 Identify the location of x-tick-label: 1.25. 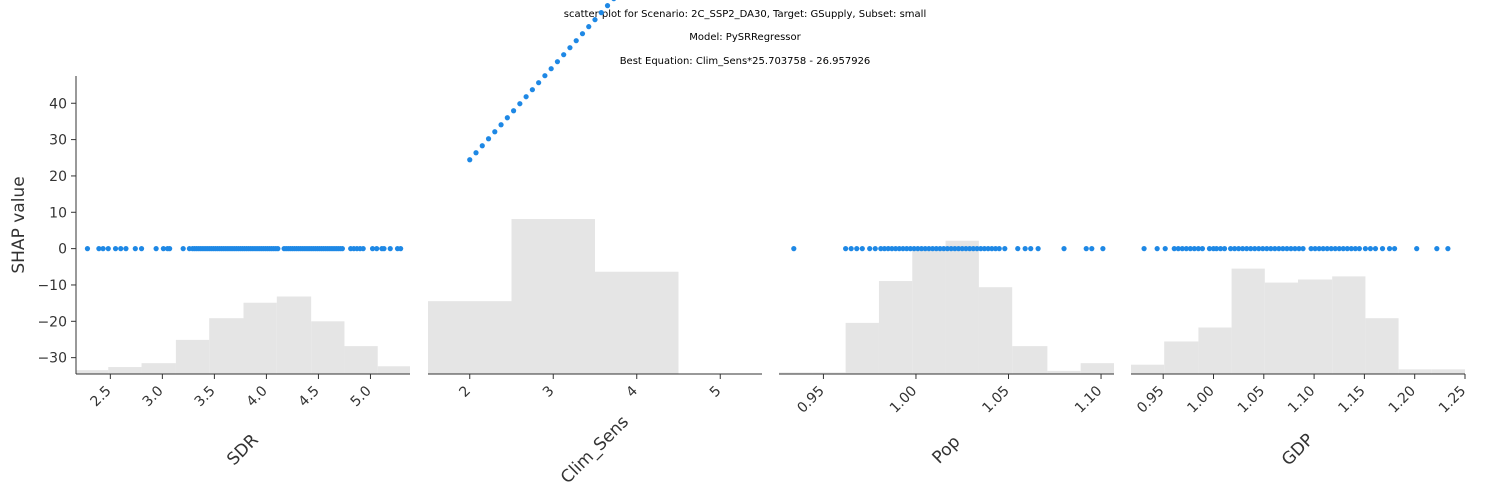
(1452, 399).